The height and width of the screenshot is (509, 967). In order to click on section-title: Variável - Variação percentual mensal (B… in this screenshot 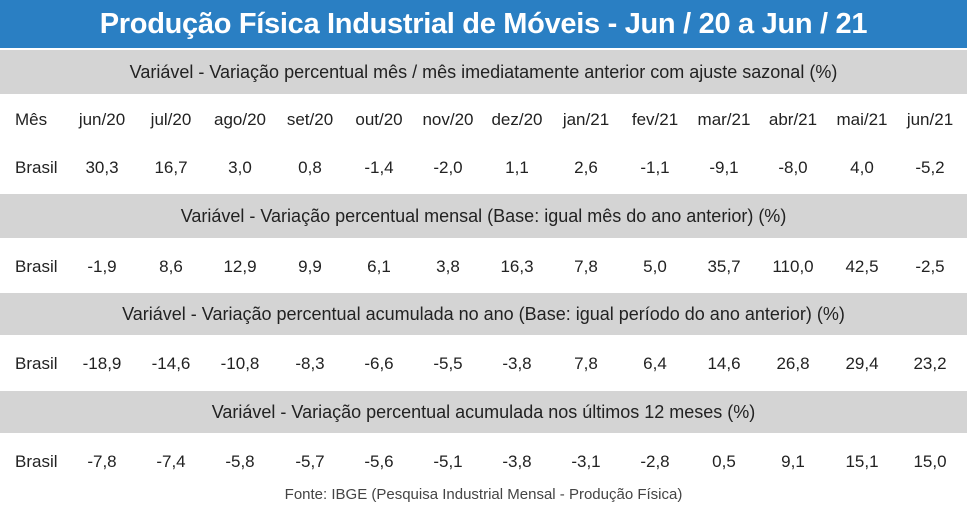, I will do `click(483, 216)`.